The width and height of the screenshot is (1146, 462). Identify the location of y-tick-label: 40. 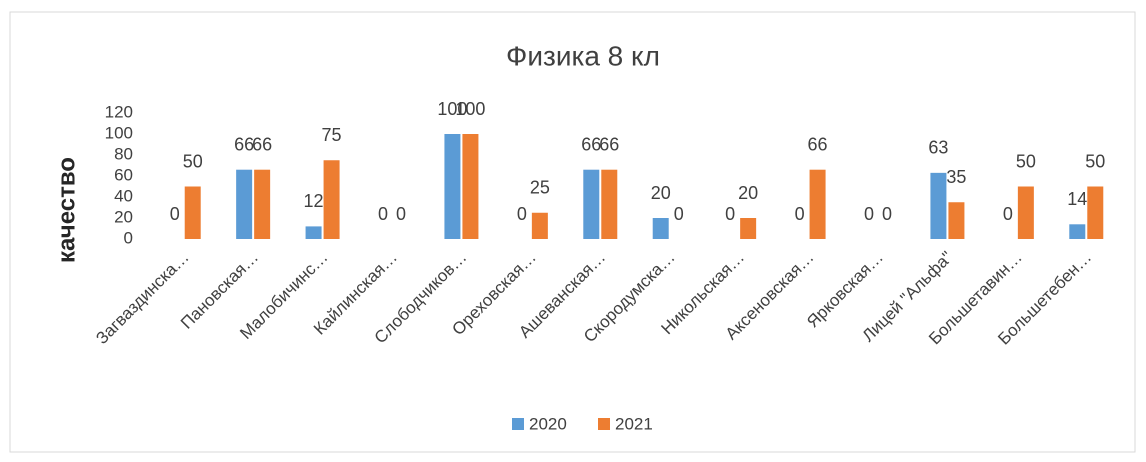
(123, 195).